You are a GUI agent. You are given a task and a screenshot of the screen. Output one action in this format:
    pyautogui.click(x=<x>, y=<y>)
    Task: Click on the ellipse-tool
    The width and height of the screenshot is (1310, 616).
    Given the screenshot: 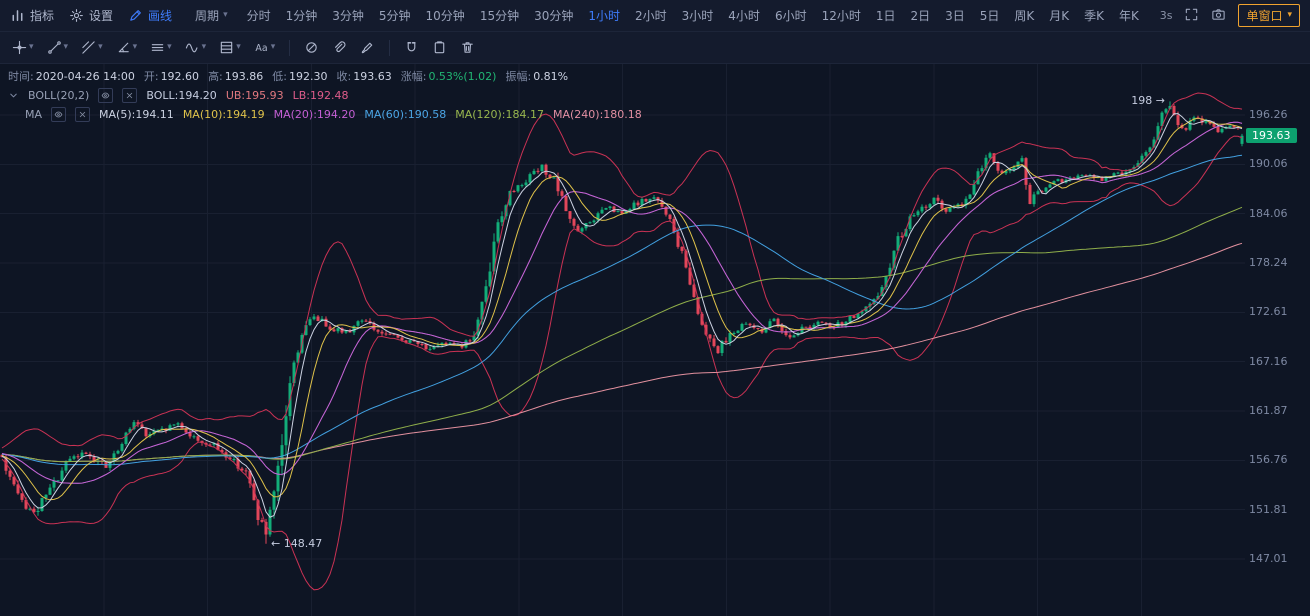 What is the action you would take?
    pyautogui.click(x=311, y=47)
    